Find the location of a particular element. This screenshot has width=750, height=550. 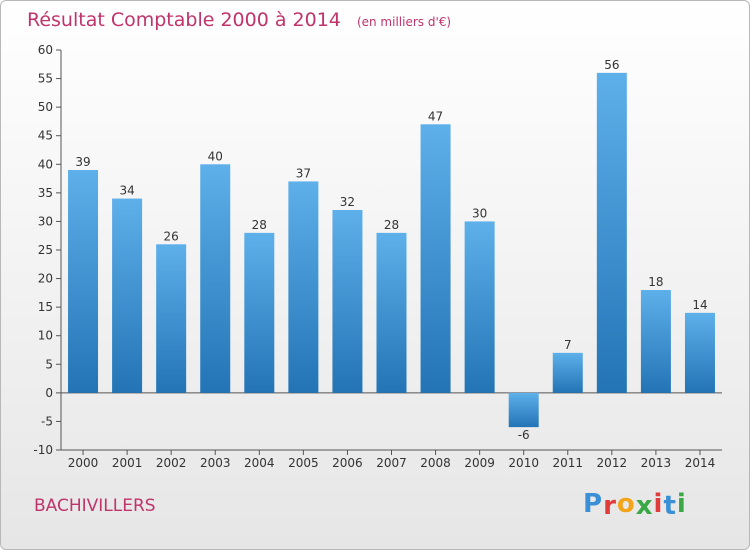

x-tick-label: 2003 is located at coordinates (215, 463).